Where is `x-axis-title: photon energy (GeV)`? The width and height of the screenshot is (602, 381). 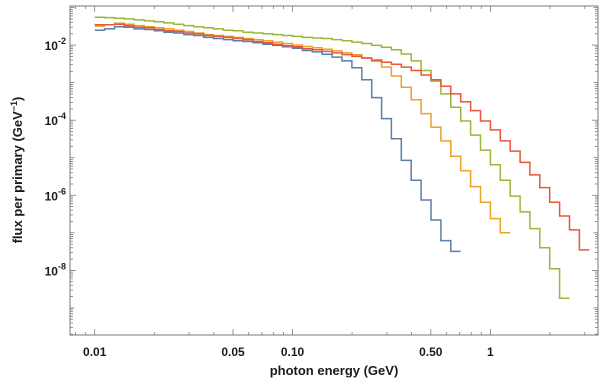
x-axis-title: photon energy (GeV) is located at coordinates (334, 370).